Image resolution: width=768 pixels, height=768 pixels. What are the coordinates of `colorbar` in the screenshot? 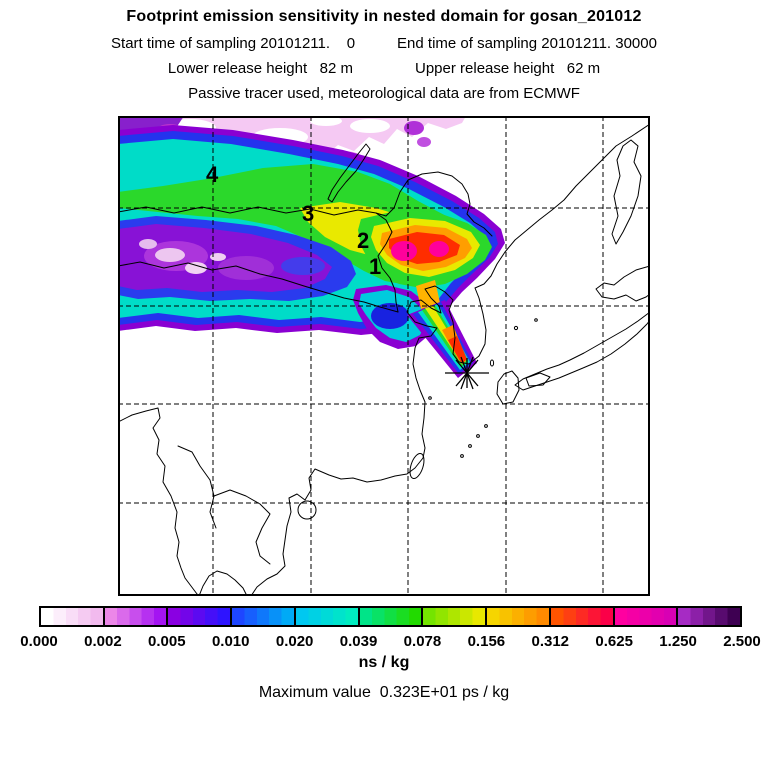 It's located at (390, 616).